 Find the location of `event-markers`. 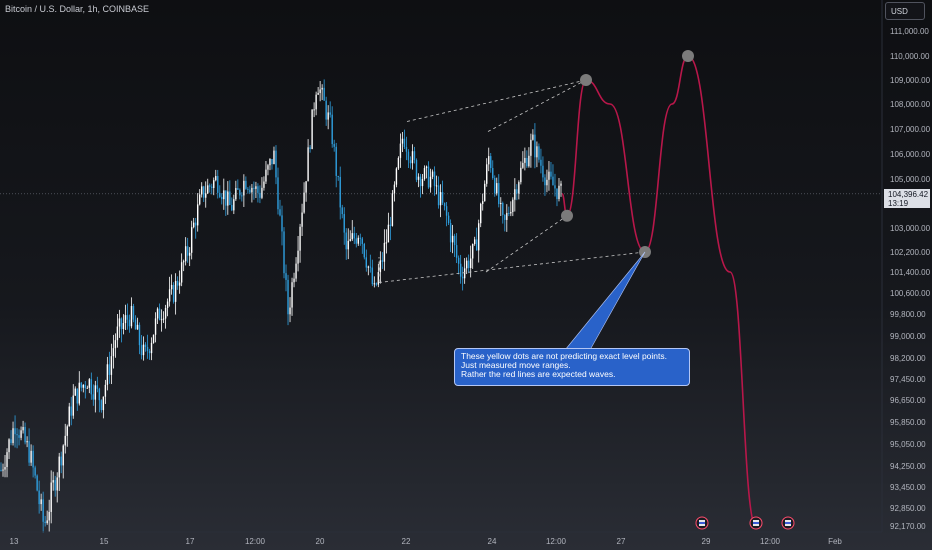

event-markers is located at coordinates (745, 523).